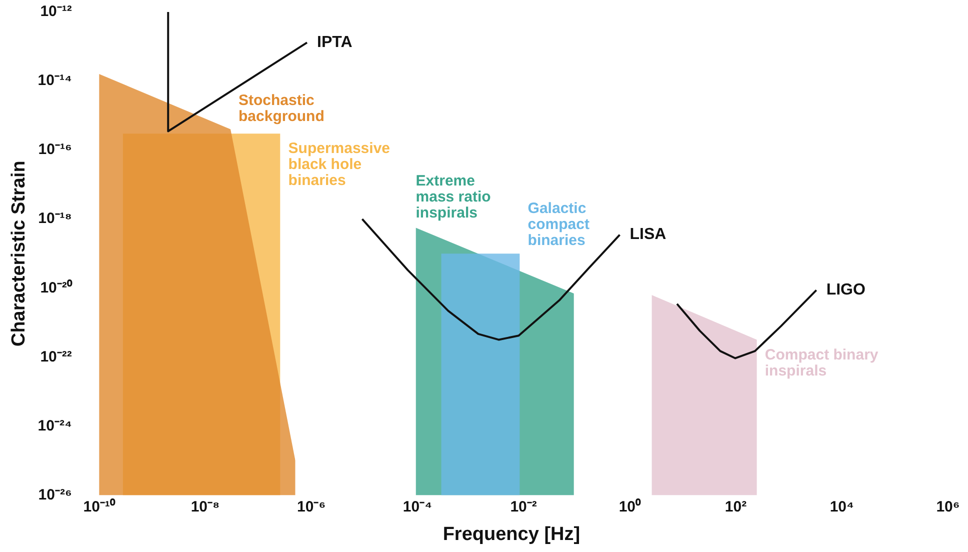 This screenshot has height=552, width=968. Describe the element at coordinates (630, 506) in the screenshot. I see `x-tick-label: 10⁰` at that location.